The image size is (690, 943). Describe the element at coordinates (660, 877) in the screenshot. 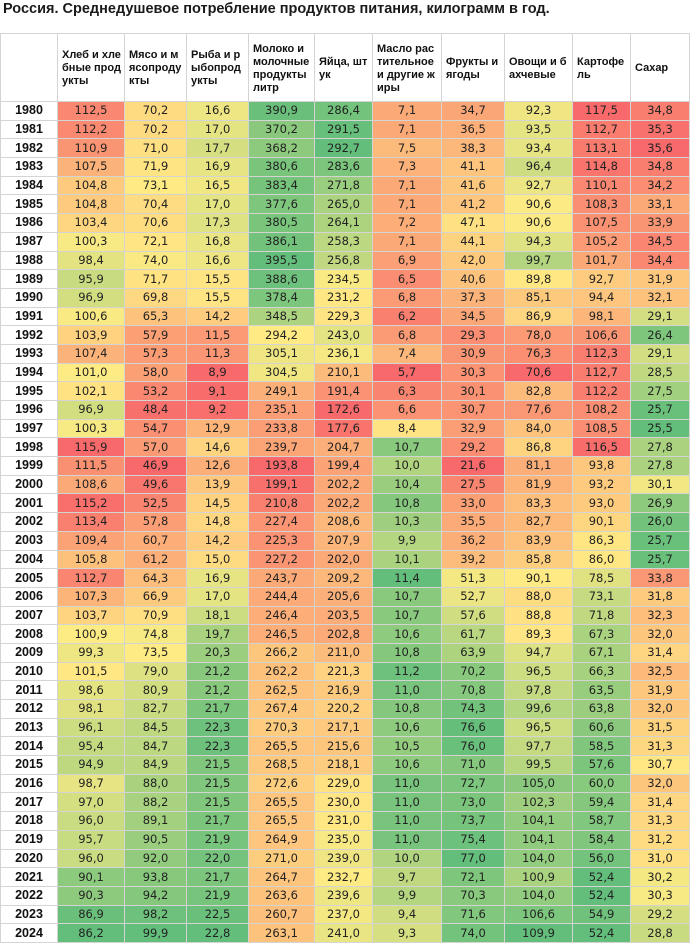

I see `heatmap-cell: 30,2` at that location.